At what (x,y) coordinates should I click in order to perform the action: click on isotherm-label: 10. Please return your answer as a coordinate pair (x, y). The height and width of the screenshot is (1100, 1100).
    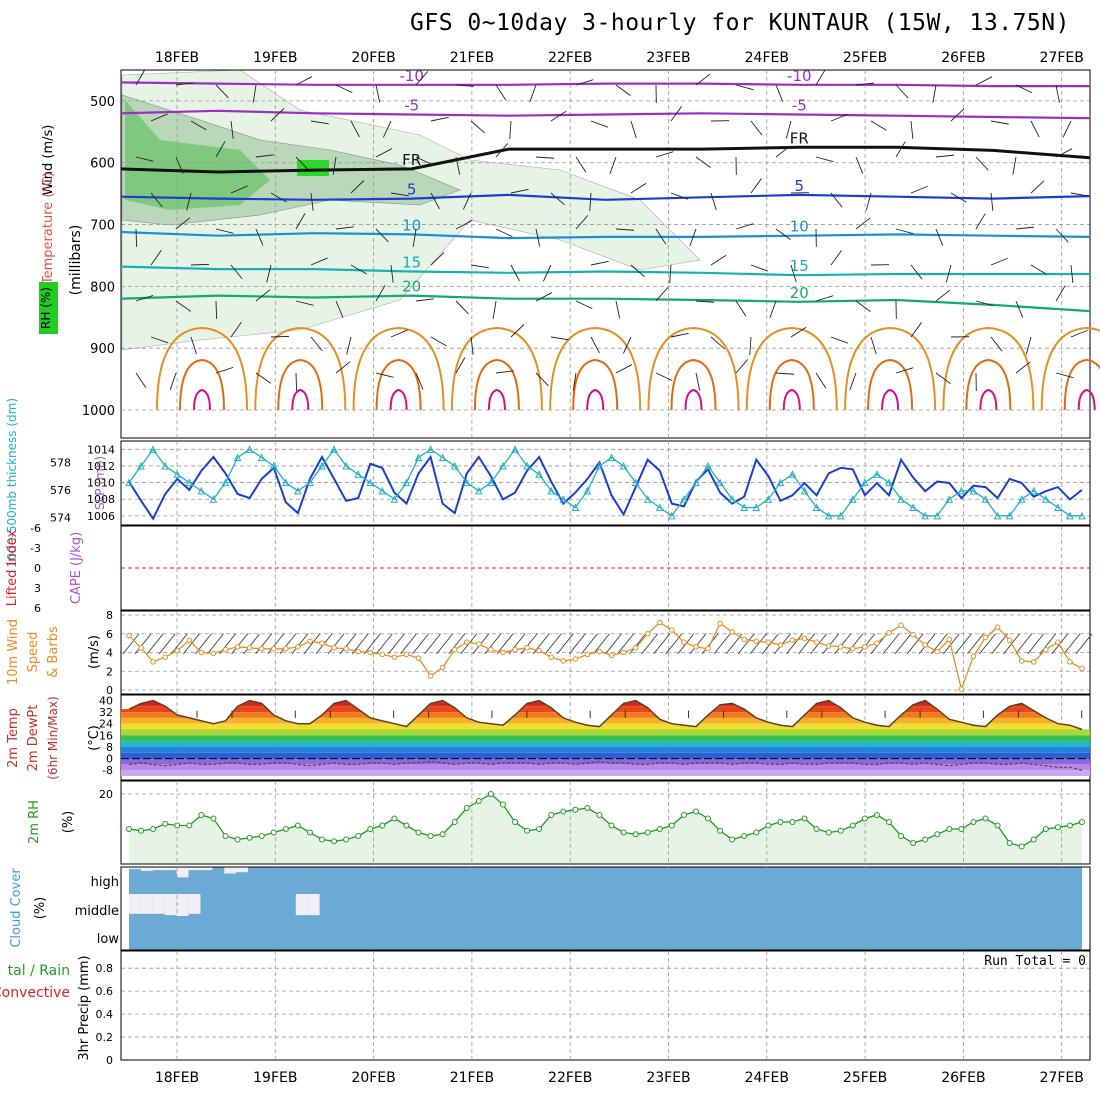
    Looking at the image, I should click on (799, 227).